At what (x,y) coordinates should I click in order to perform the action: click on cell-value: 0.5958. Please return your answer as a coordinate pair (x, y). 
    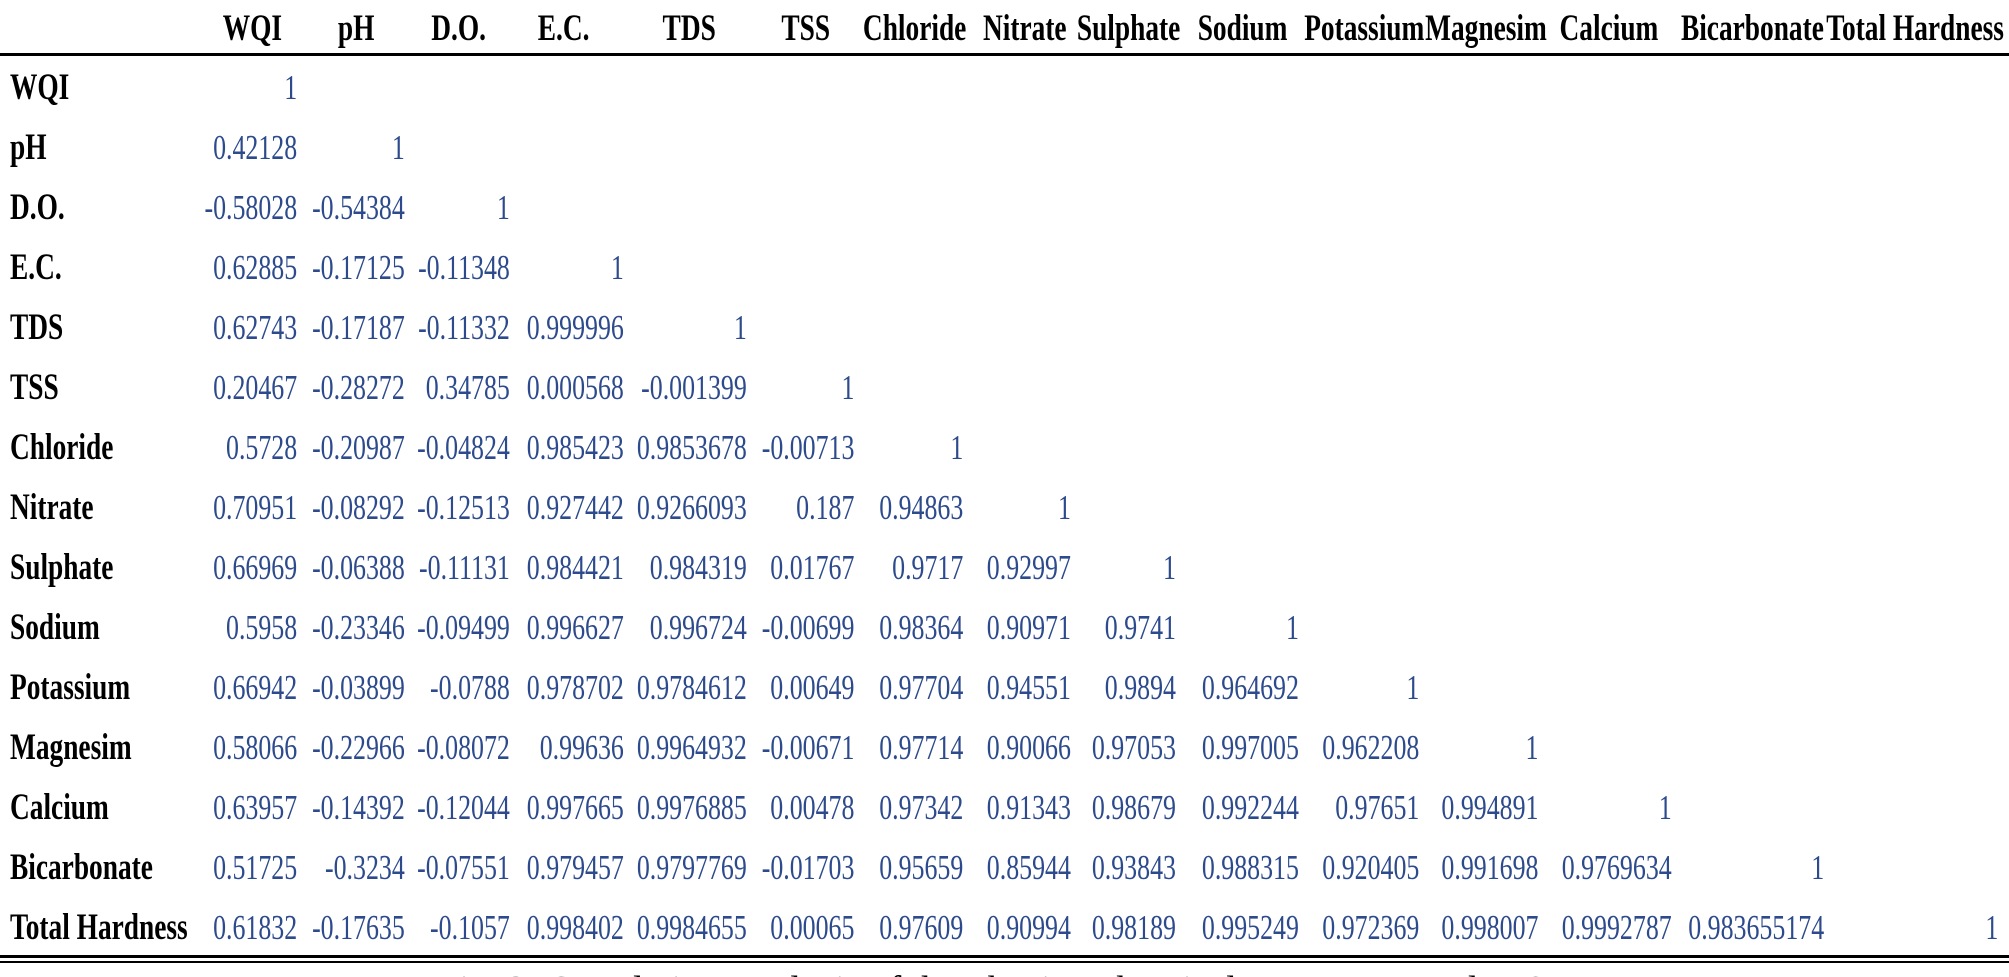
    Looking at the image, I should click on (261, 627).